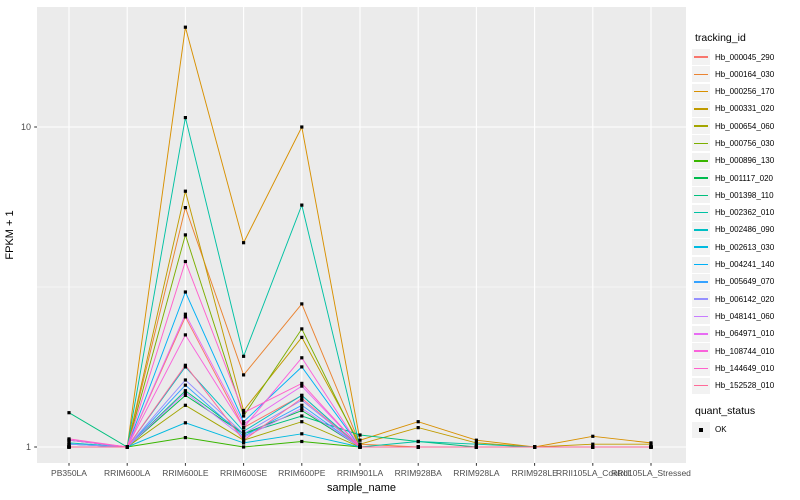 The width and height of the screenshot is (800, 500). I want to click on legend-item: Hb_152528_010, so click(745, 385).